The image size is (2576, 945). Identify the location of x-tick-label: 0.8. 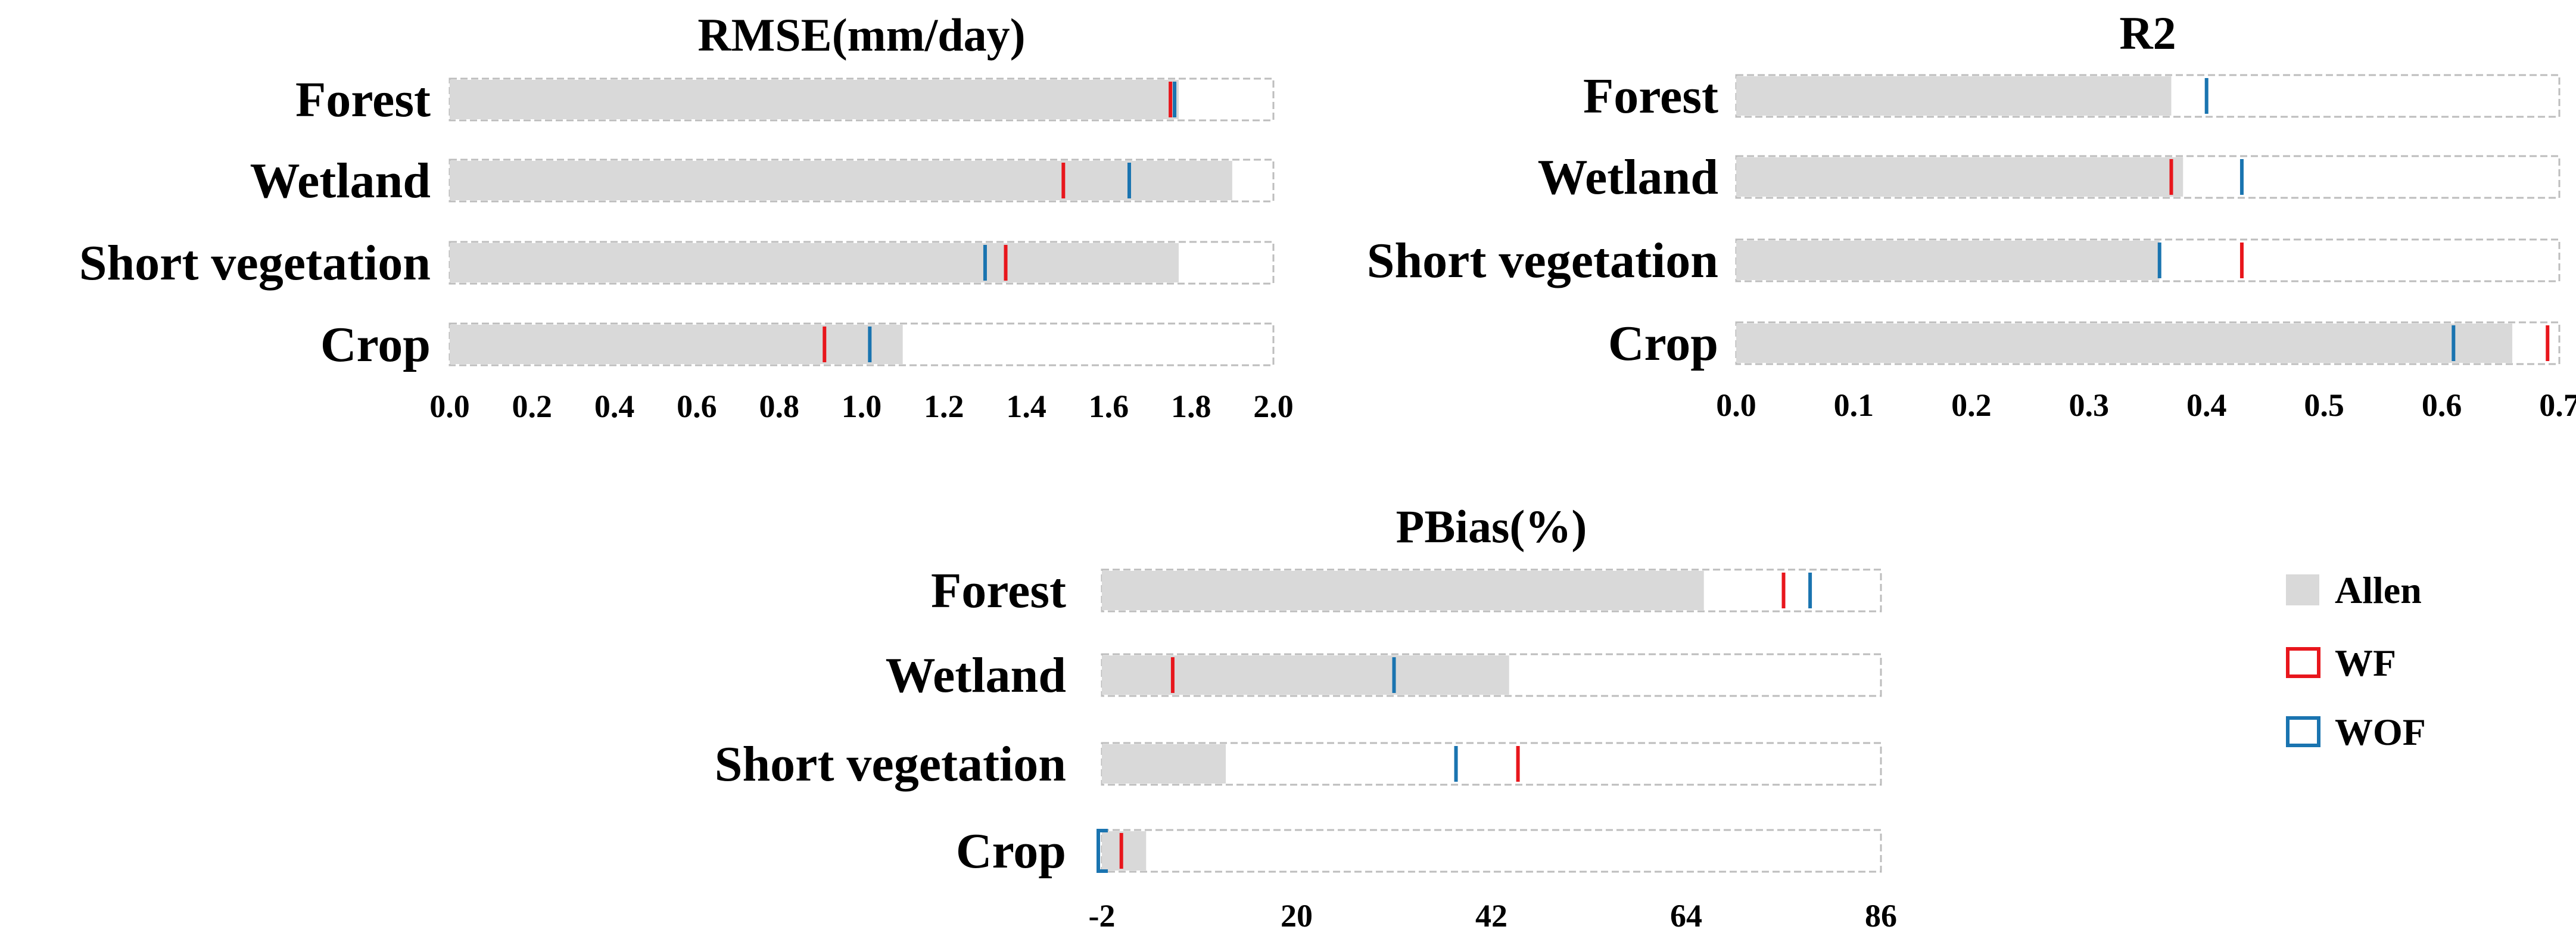
(779, 406).